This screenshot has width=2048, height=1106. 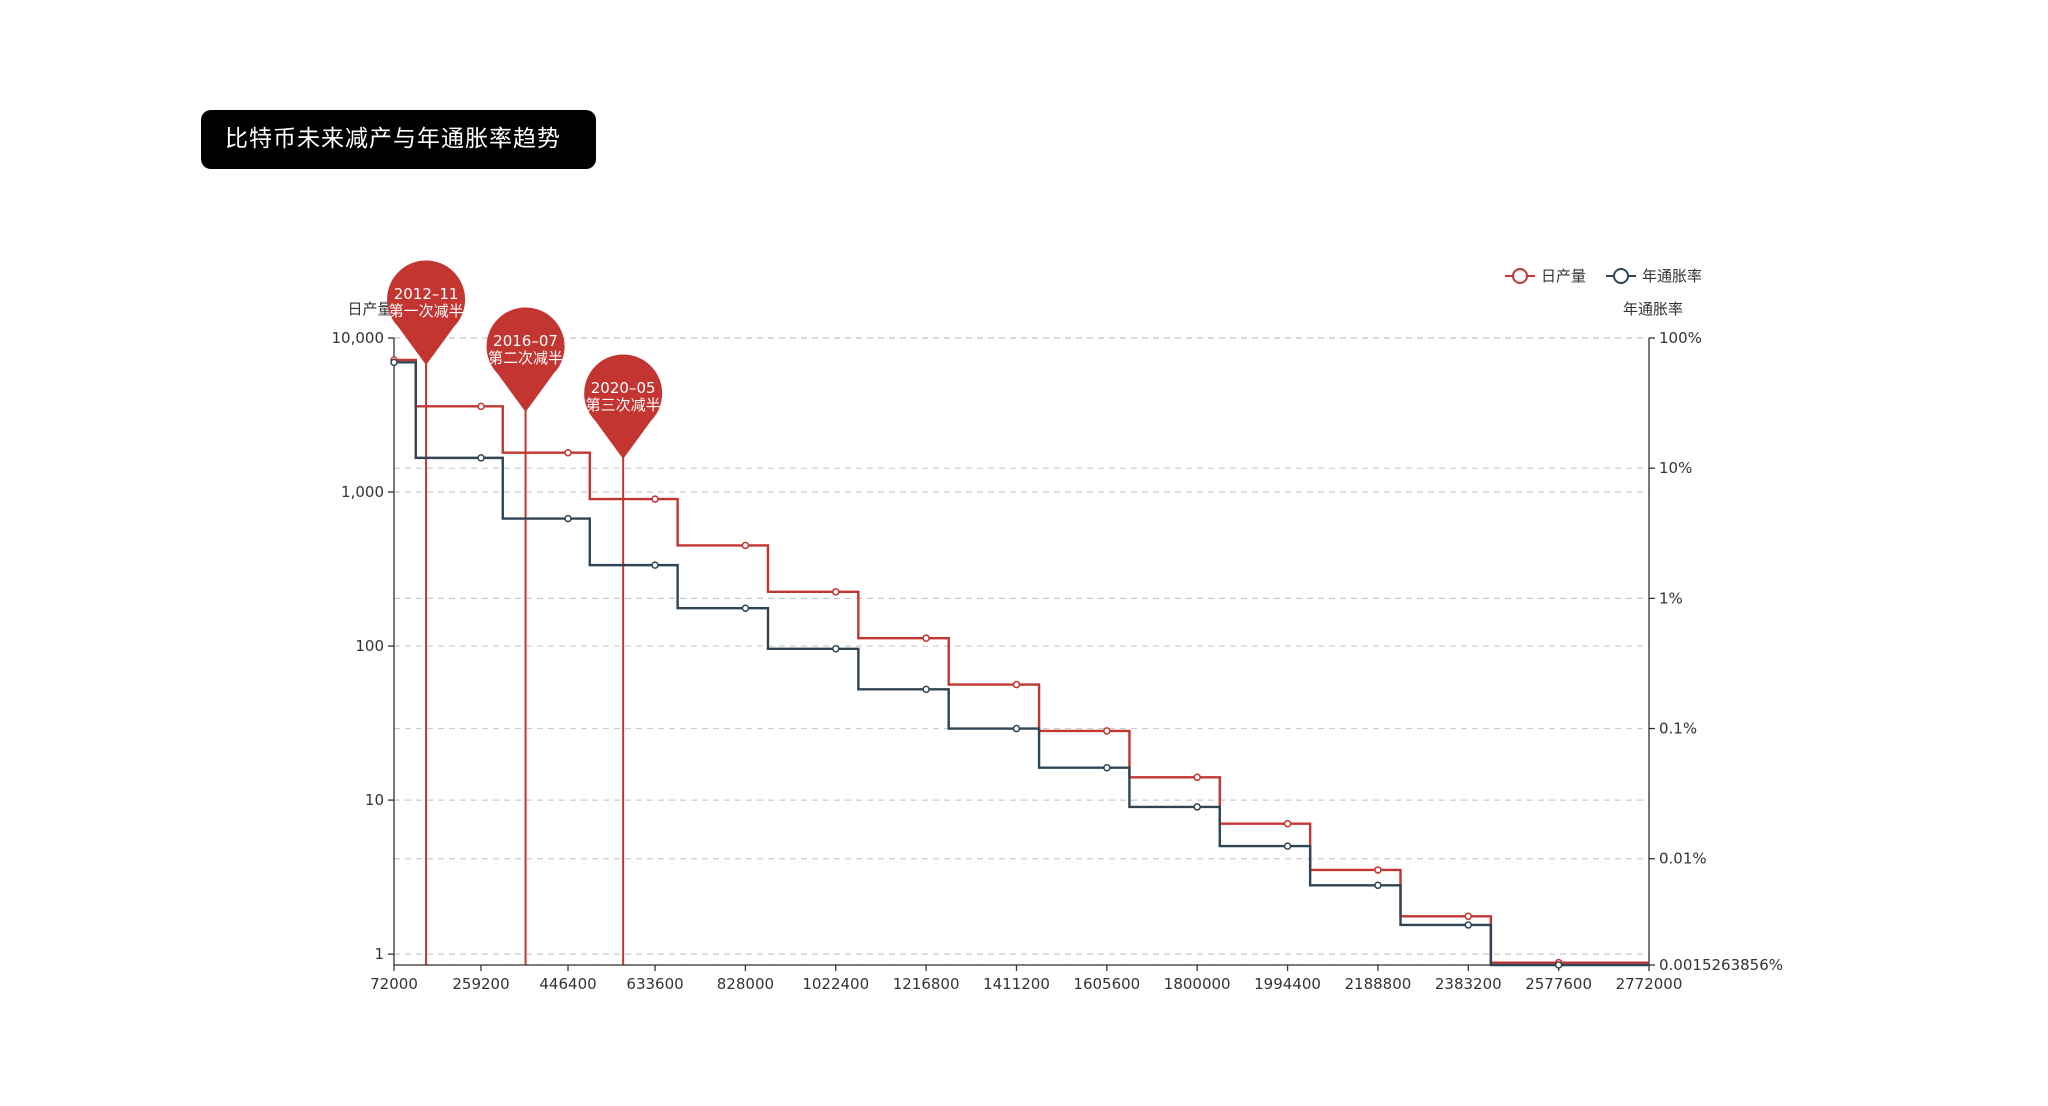 What do you see at coordinates (567, 984) in the screenshot?
I see `x-axis-tick-label: 446400` at bounding box center [567, 984].